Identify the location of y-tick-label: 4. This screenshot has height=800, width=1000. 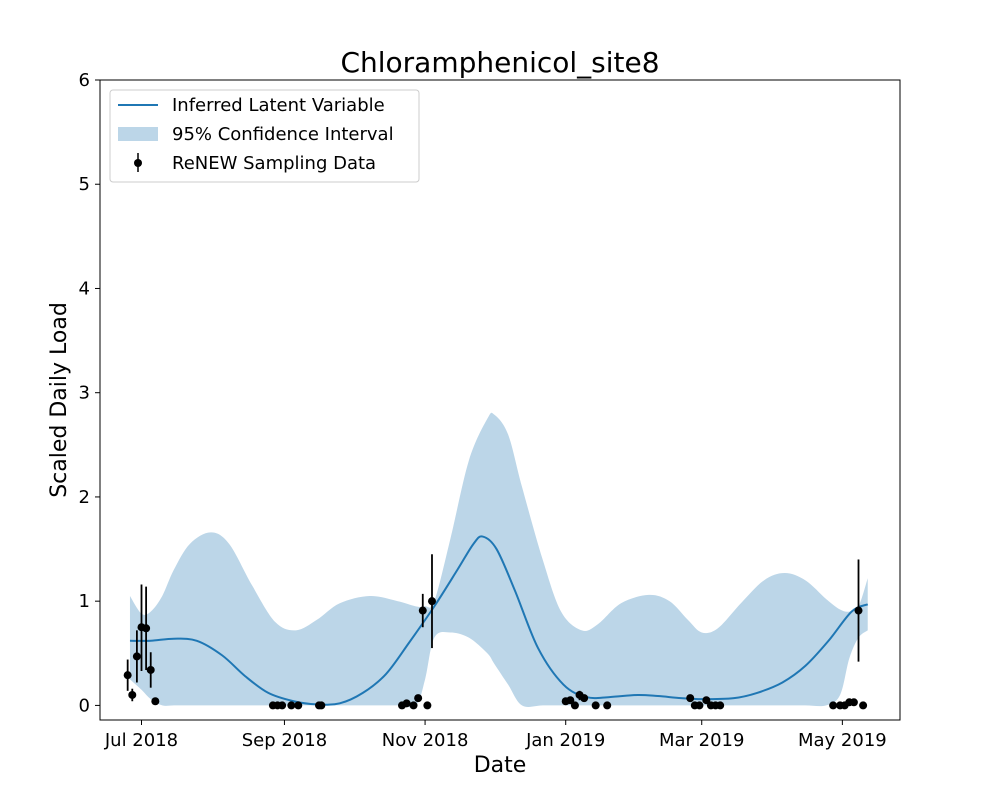
(84, 288).